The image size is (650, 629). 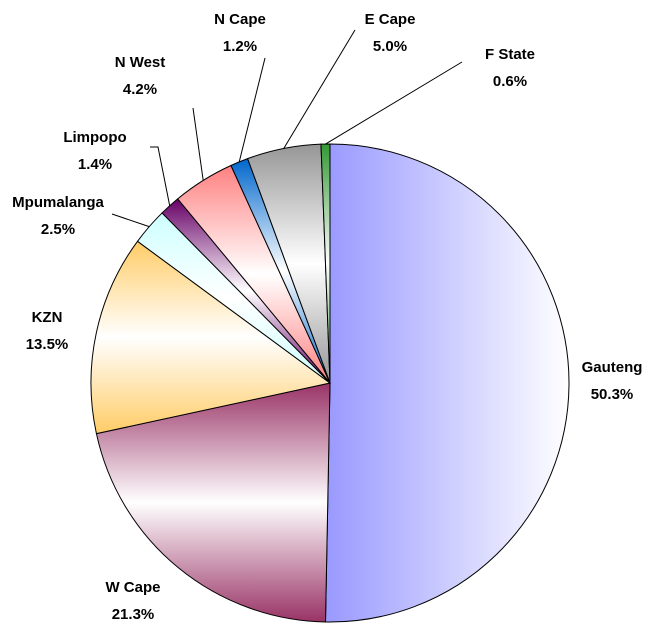 I want to click on slice-value-label: 5.0%, so click(x=390, y=46).